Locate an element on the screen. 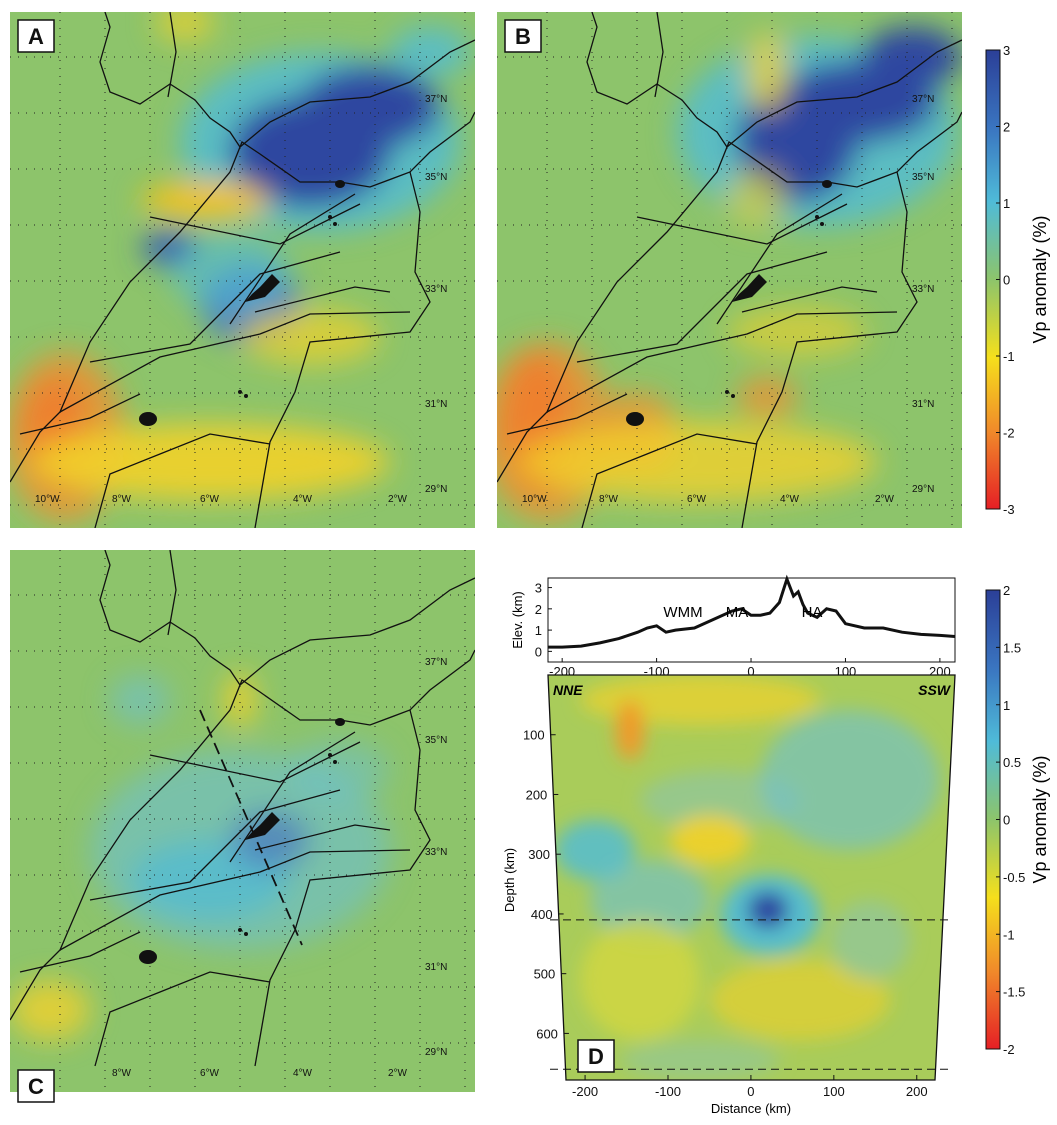  colorbar-tick-label: 0.5 is located at coordinates (1012, 762).